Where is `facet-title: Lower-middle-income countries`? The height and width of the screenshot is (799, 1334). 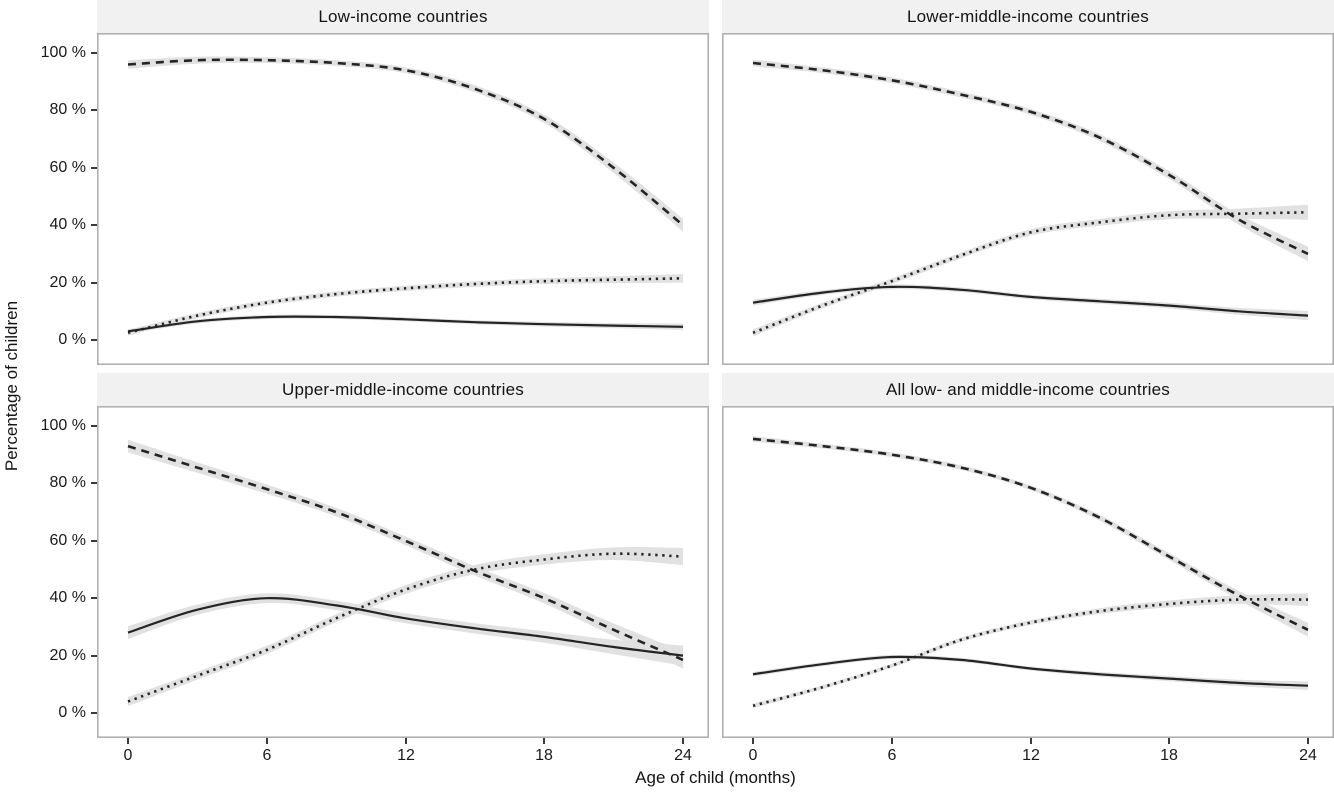 facet-title: Lower-middle-income countries is located at coordinates (1027, 16).